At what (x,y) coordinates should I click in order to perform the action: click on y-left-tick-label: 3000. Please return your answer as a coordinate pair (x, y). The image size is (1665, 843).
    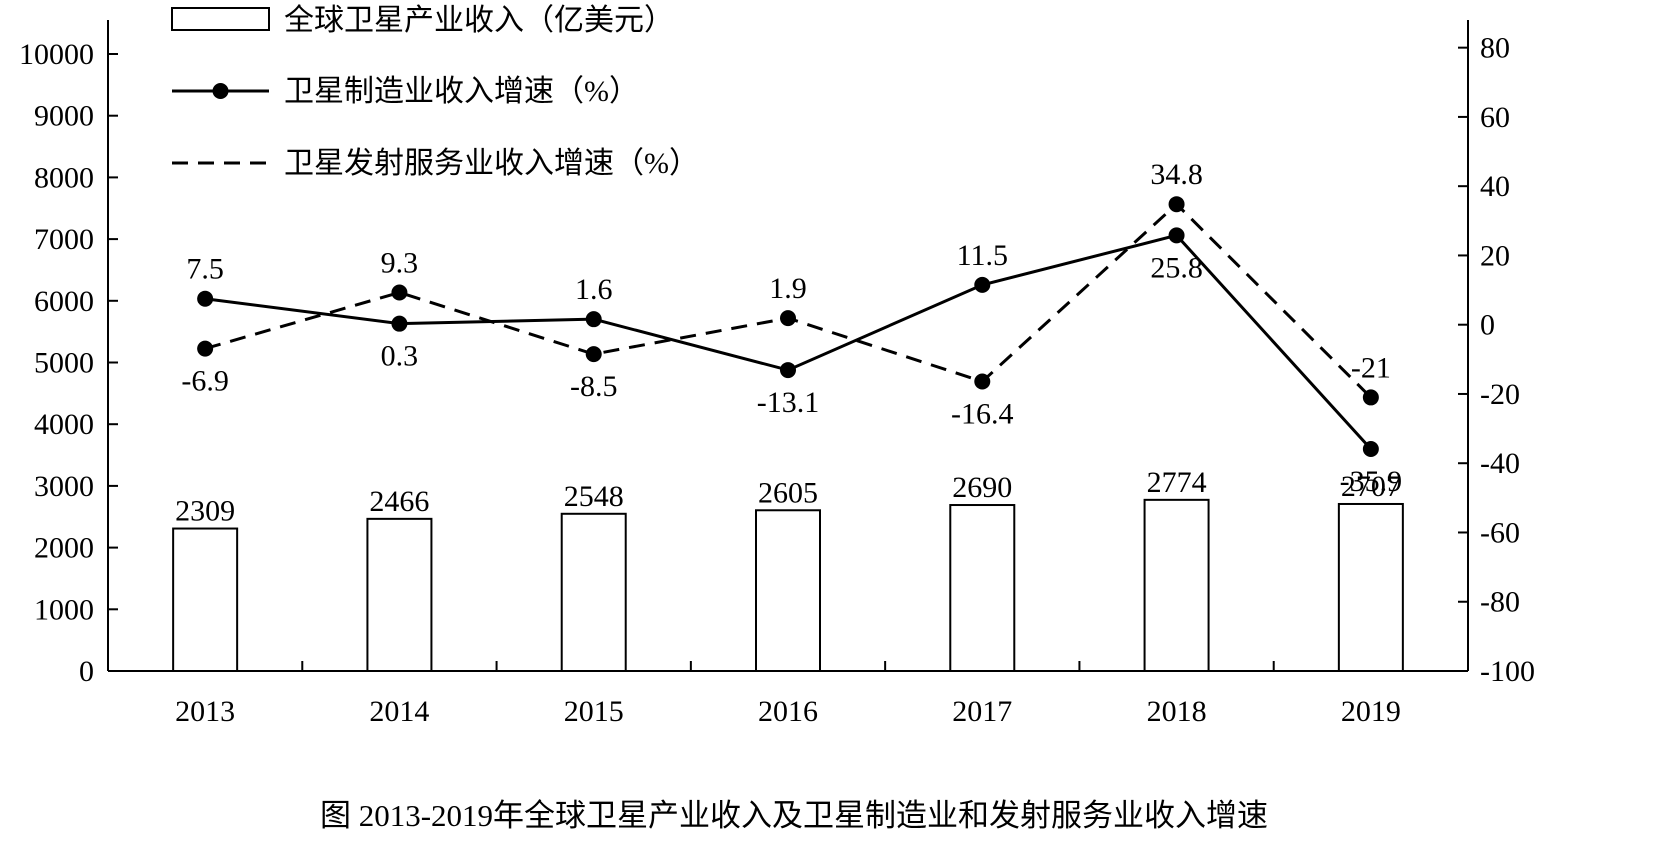
    Looking at the image, I should click on (64, 486).